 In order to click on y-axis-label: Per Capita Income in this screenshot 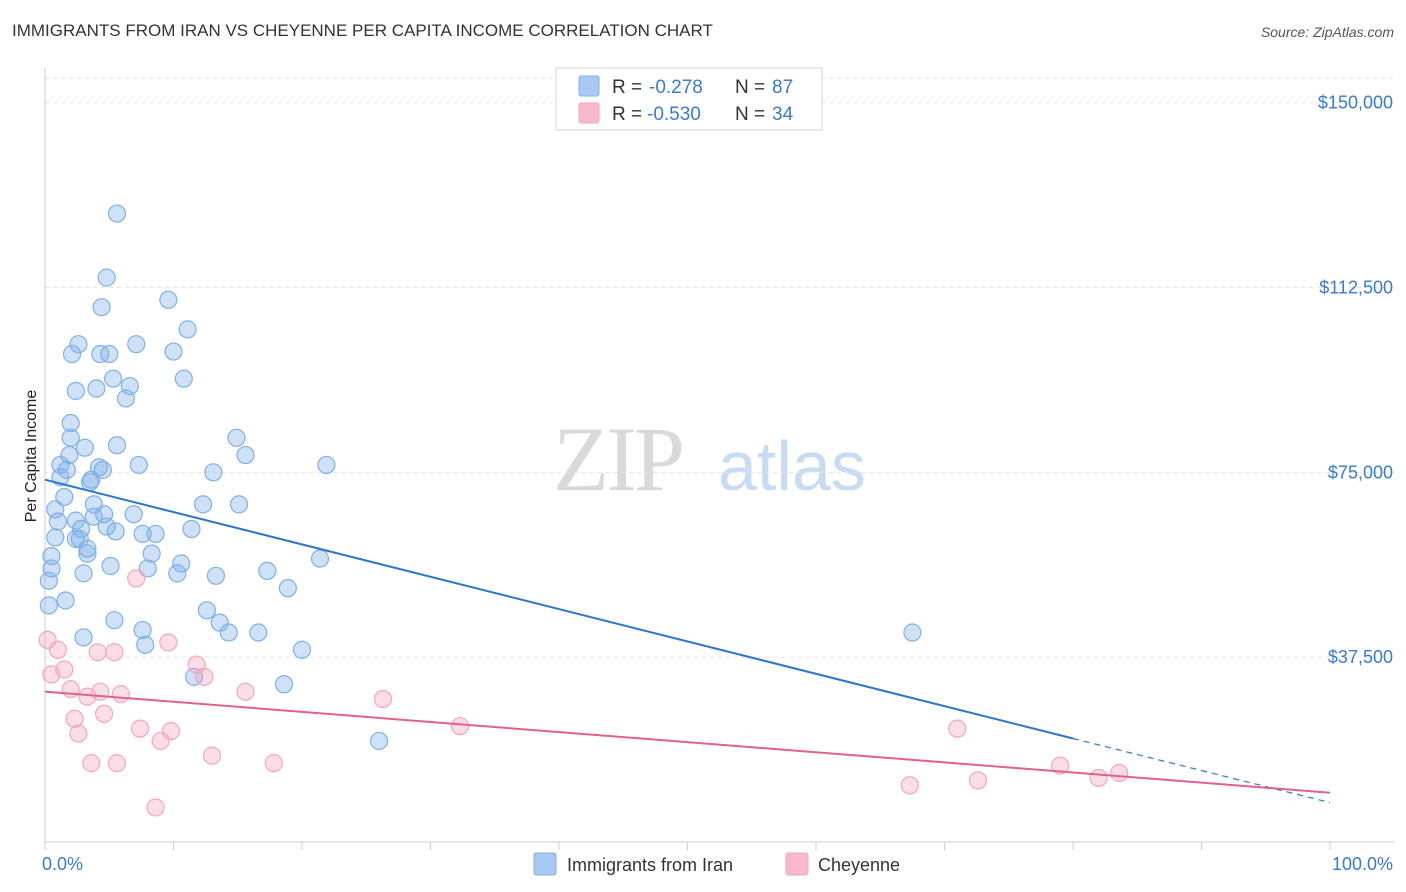, I will do `click(31, 456)`.